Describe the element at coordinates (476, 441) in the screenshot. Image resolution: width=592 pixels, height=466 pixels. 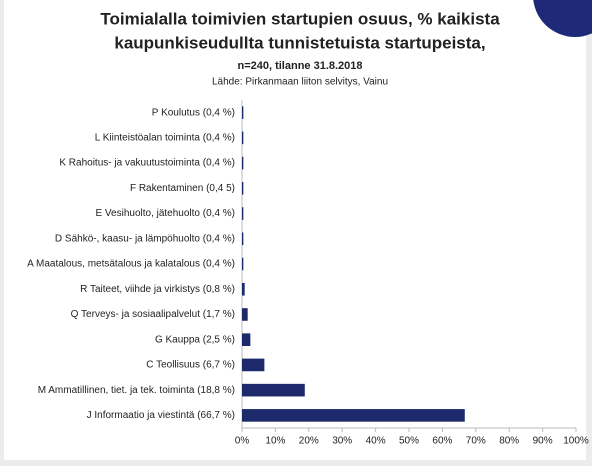
I see `x-tick-label: 70%` at that location.